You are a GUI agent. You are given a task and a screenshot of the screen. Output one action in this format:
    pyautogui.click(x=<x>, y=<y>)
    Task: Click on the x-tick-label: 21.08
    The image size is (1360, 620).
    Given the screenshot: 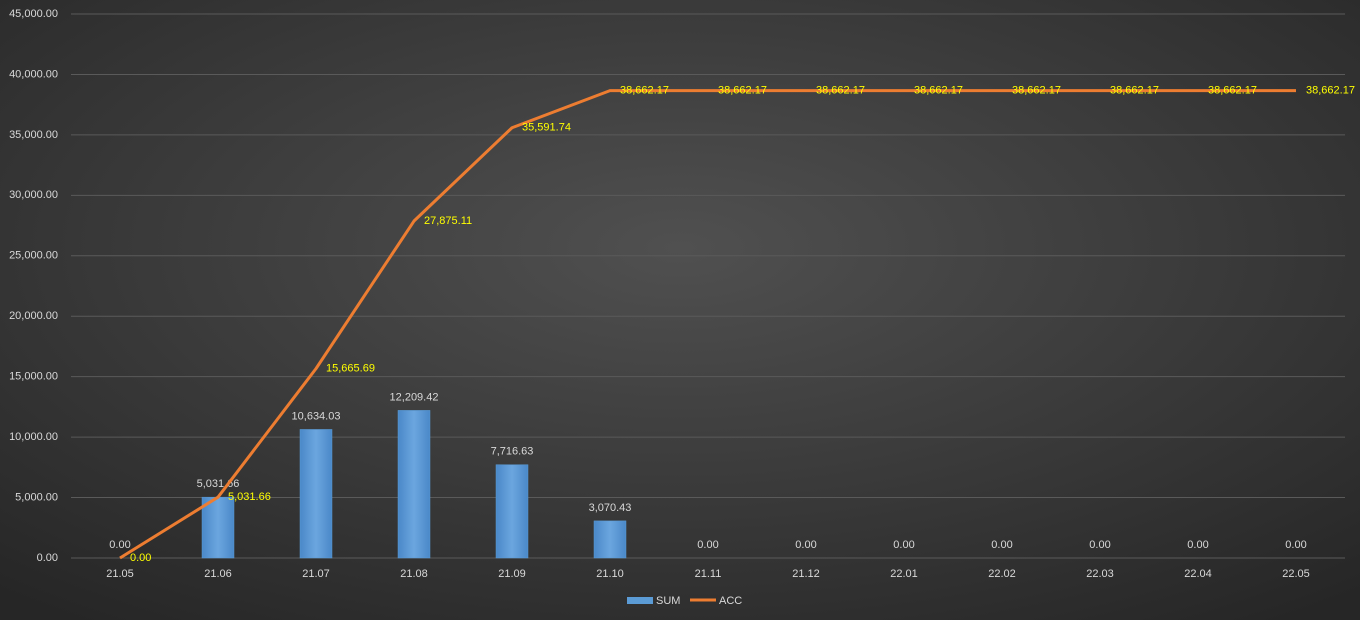 What is the action you would take?
    pyautogui.click(x=414, y=574)
    